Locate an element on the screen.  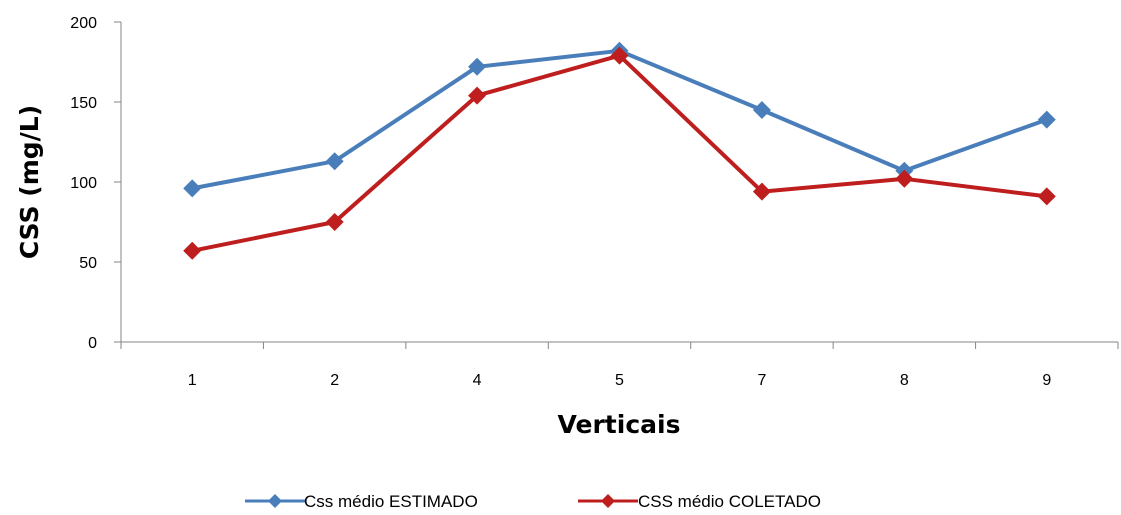
y-tick-label: 200 is located at coordinates (83, 23).